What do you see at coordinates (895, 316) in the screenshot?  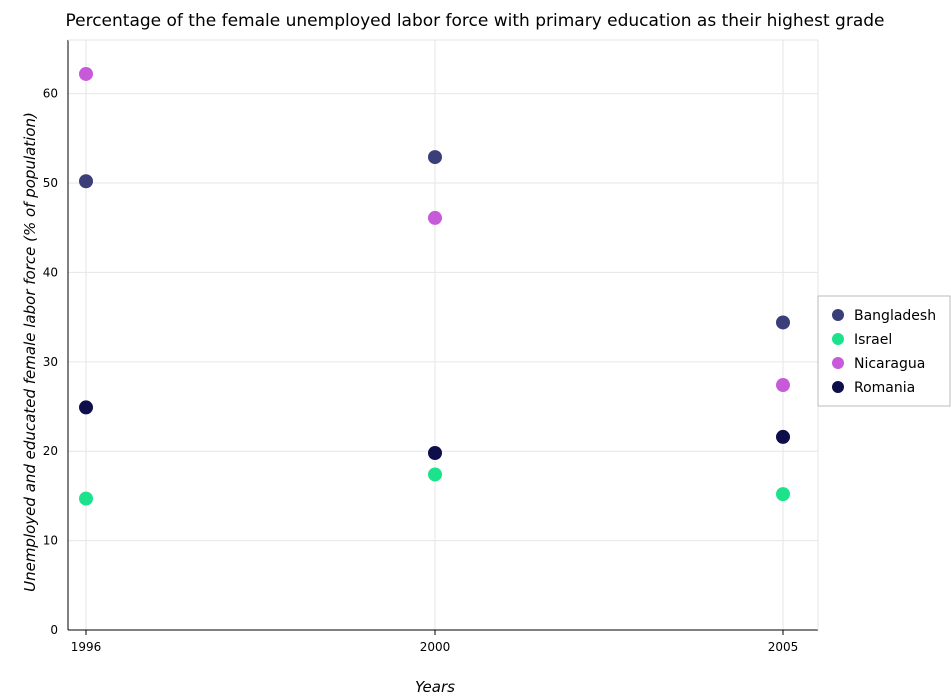 I see `legend-label-bangladesh: Bangladesh` at bounding box center [895, 316].